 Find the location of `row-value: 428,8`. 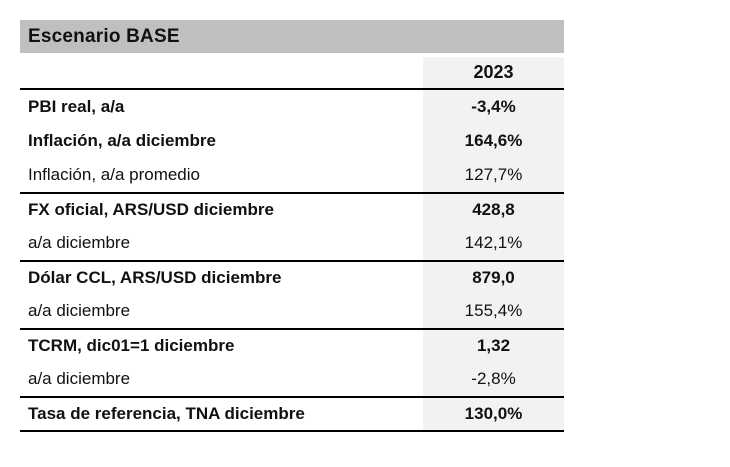

row-value: 428,8 is located at coordinates (493, 210).